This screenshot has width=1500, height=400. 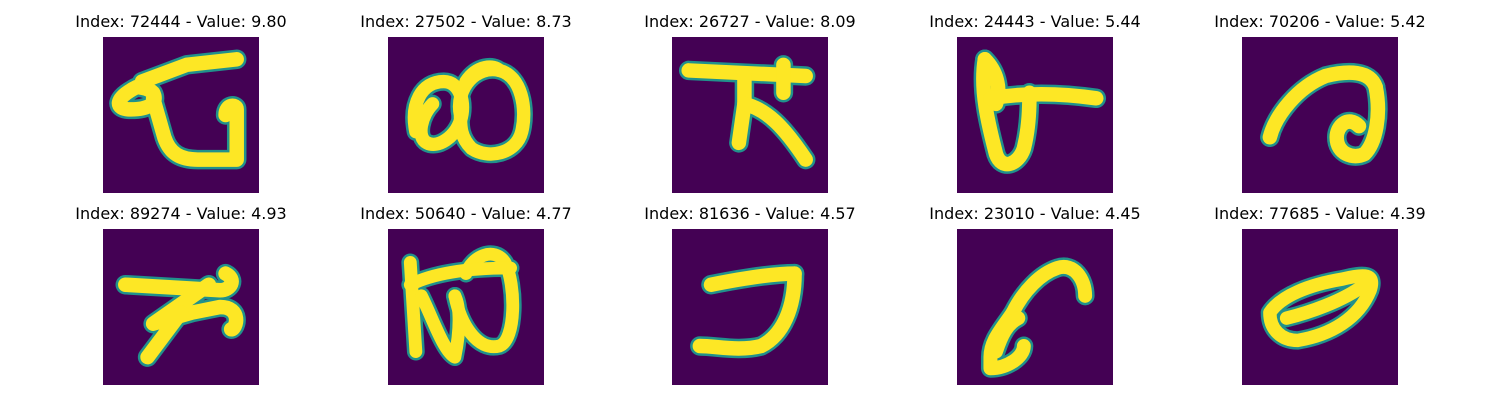 What do you see at coordinates (1320, 213) in the screenshot?
I see `panel-title: Index: 77685 - Value: 4.39` at bounding box center [1320, 213].